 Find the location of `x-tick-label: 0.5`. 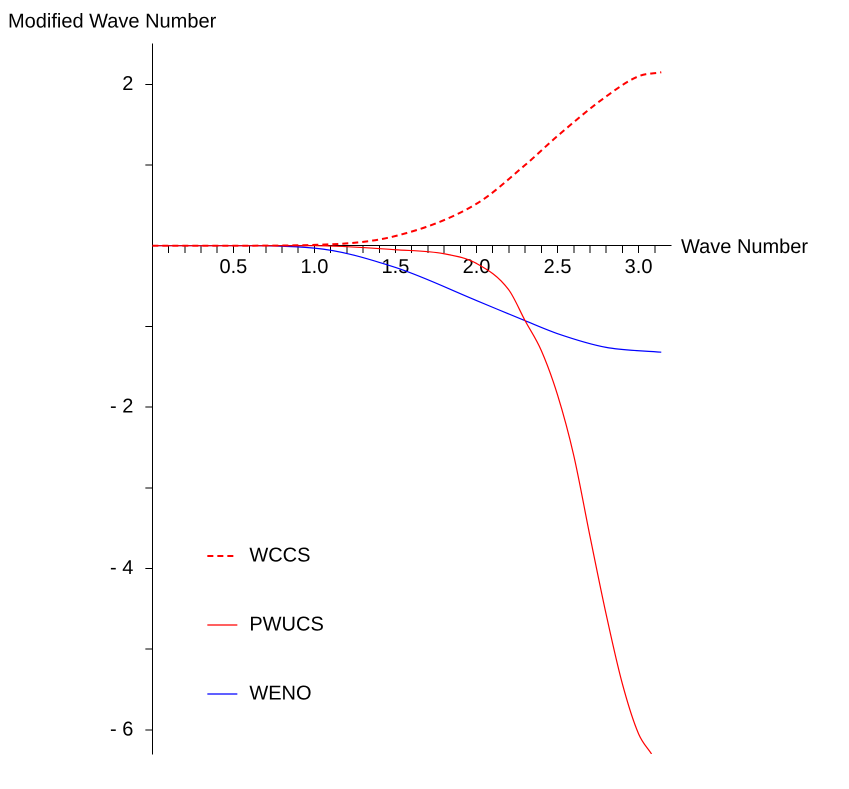

x-tick-label: 0.5 is located at coordinates (233, 267).